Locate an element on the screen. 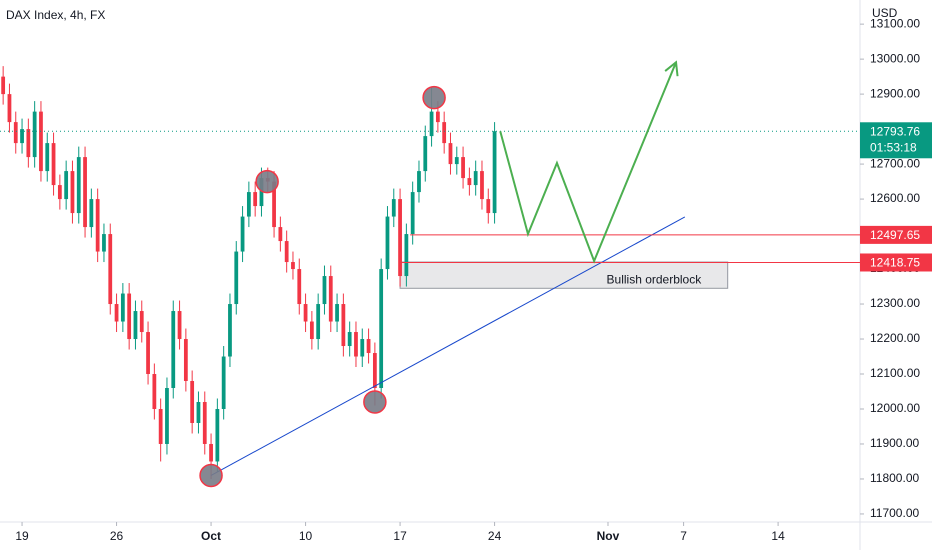 The height and width of the screenshot is (550, 932). axis-unit: USD is located at coordinates (885, 13).